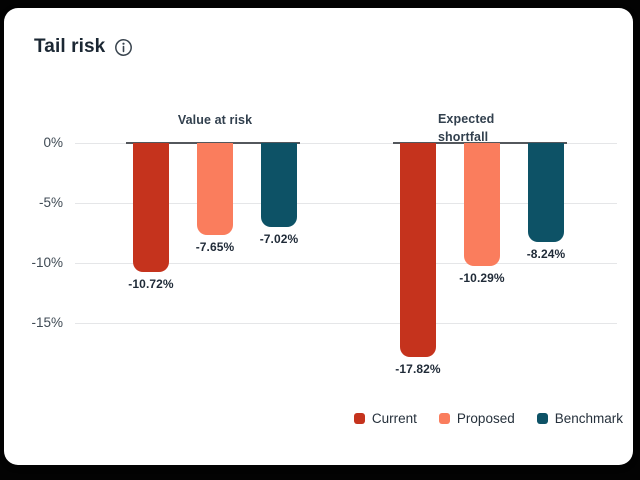  I want to click on value-label-benchmark-expected-shortfall: -8.24%, so click(546, 254).